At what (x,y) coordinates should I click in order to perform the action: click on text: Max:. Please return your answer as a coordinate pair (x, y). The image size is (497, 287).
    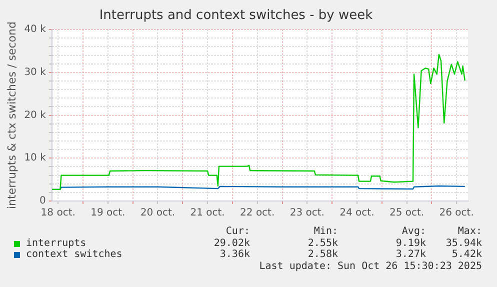
    Looking at the image, I should click on (470, 231).